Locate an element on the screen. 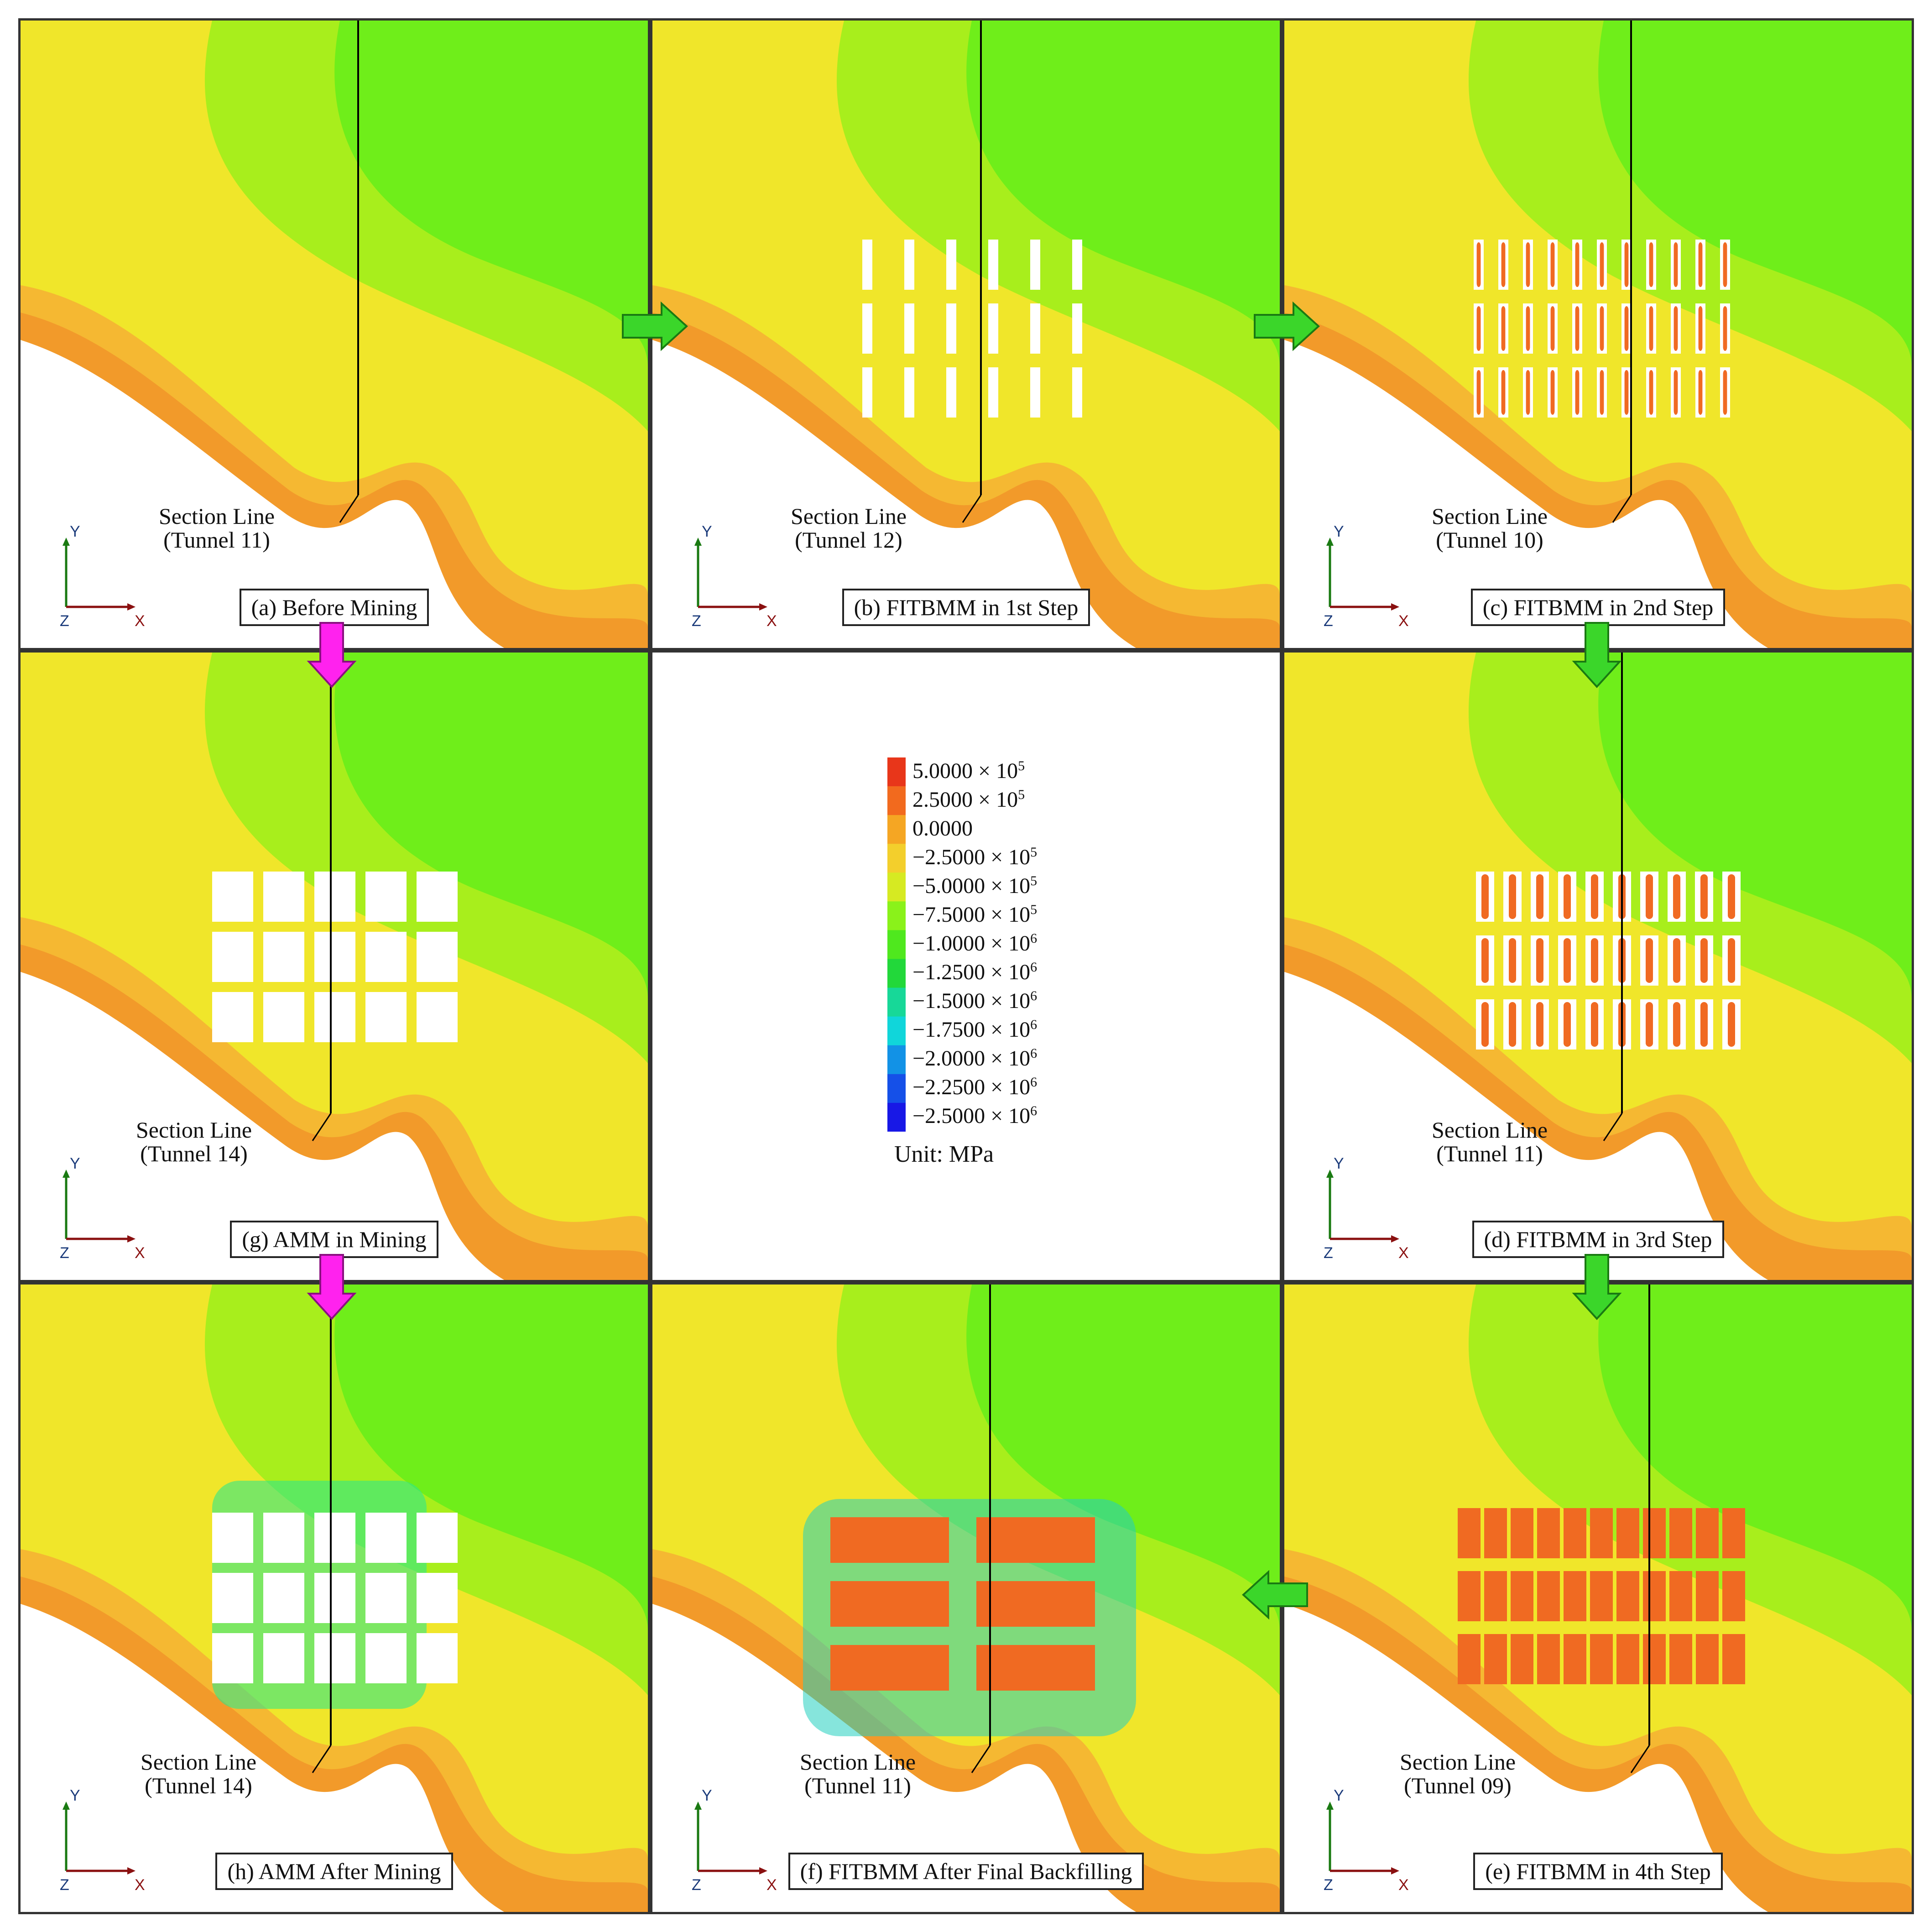  section-line-label: Section Line (Tunnel 12) is located at coordinates (849, 528).